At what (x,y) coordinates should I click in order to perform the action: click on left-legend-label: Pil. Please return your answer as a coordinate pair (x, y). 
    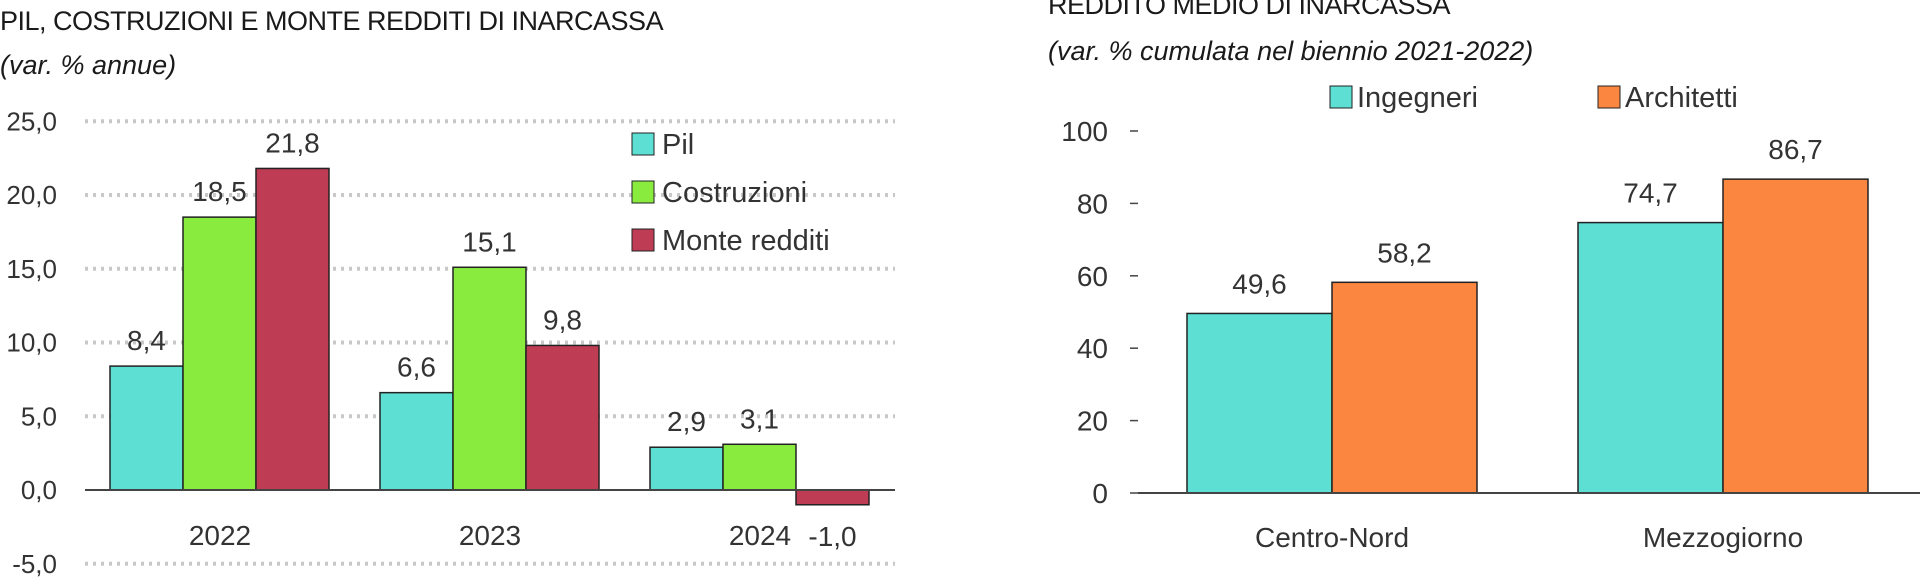
    Looking at the image, I should click on (678, 145).